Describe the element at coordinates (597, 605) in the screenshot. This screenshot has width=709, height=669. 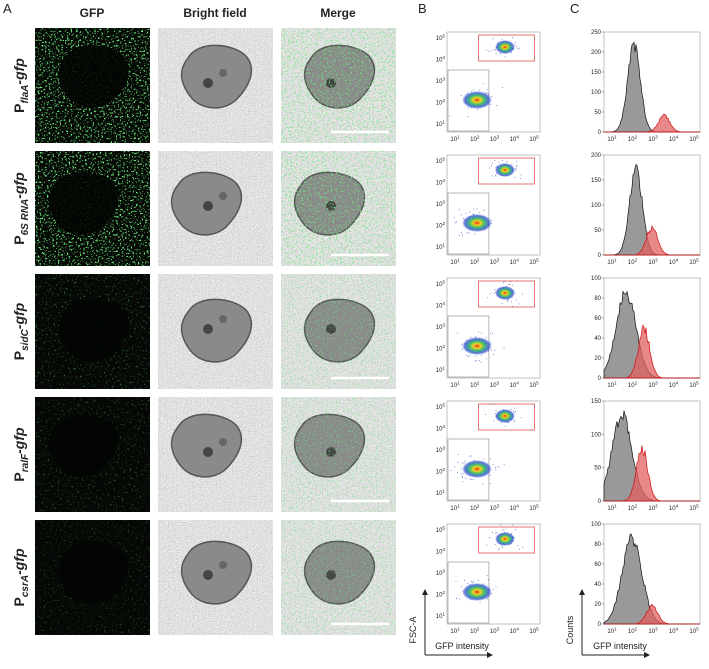
I see `tick-label: 20` at that location.